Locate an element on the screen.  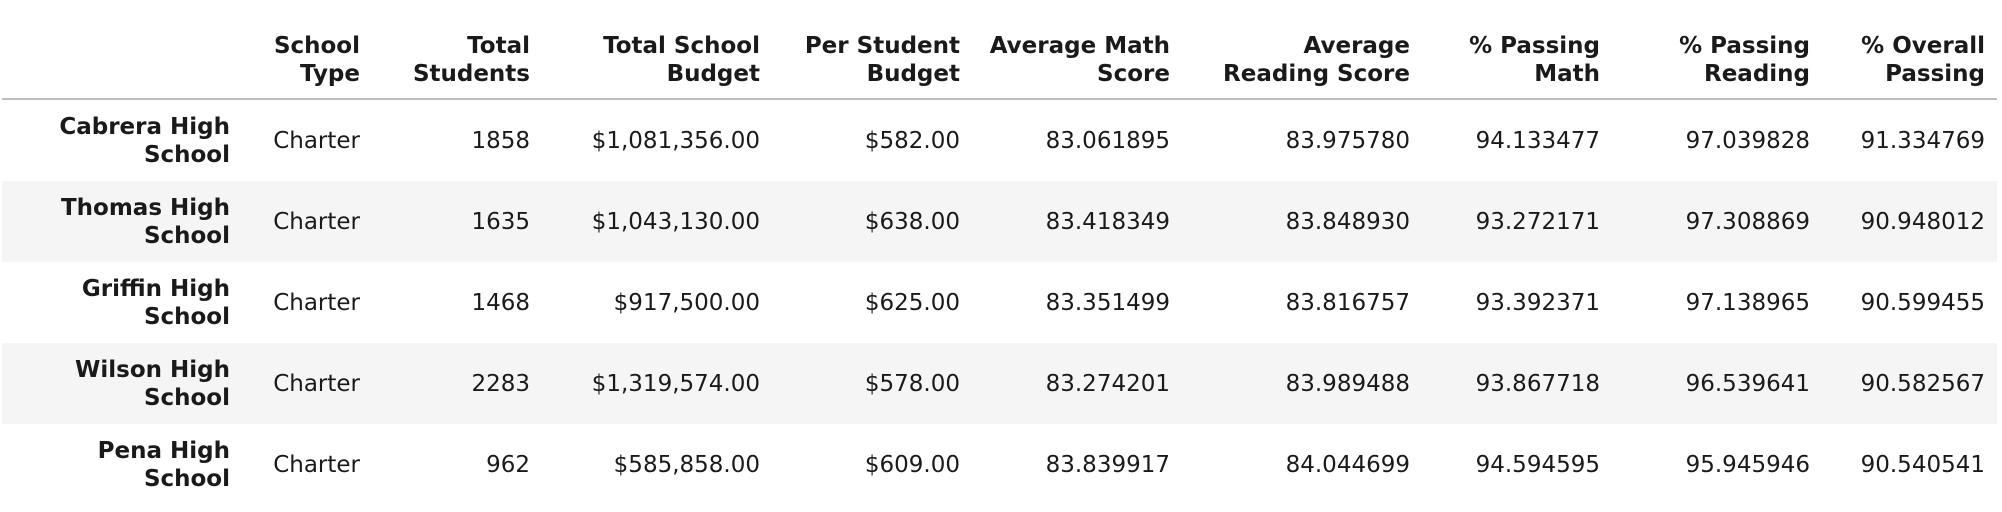
table-cell: $1,319,574.00 is located at coordinates (675, 383).